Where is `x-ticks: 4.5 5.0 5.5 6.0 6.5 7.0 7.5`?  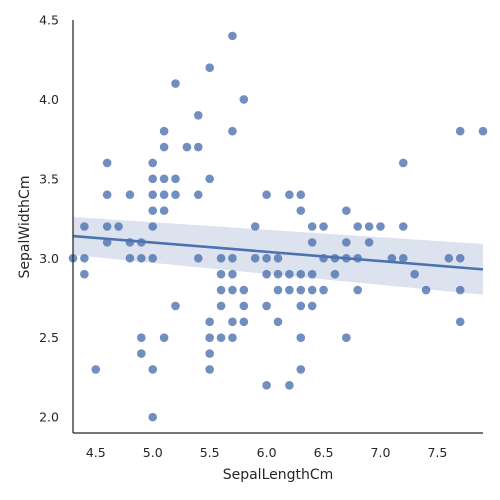 x-ticks: 4.5 5.0 5.5 6.0 6.5 7.0 7.5 is located at coordinates (267, 452).